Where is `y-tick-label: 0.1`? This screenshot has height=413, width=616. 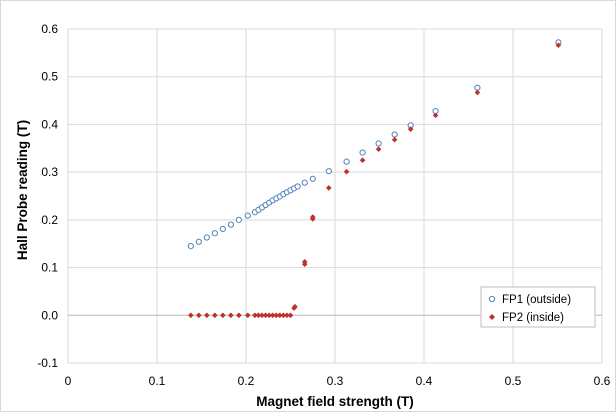 y-tick-label: 0.1 is located at coordinates (49, 268).